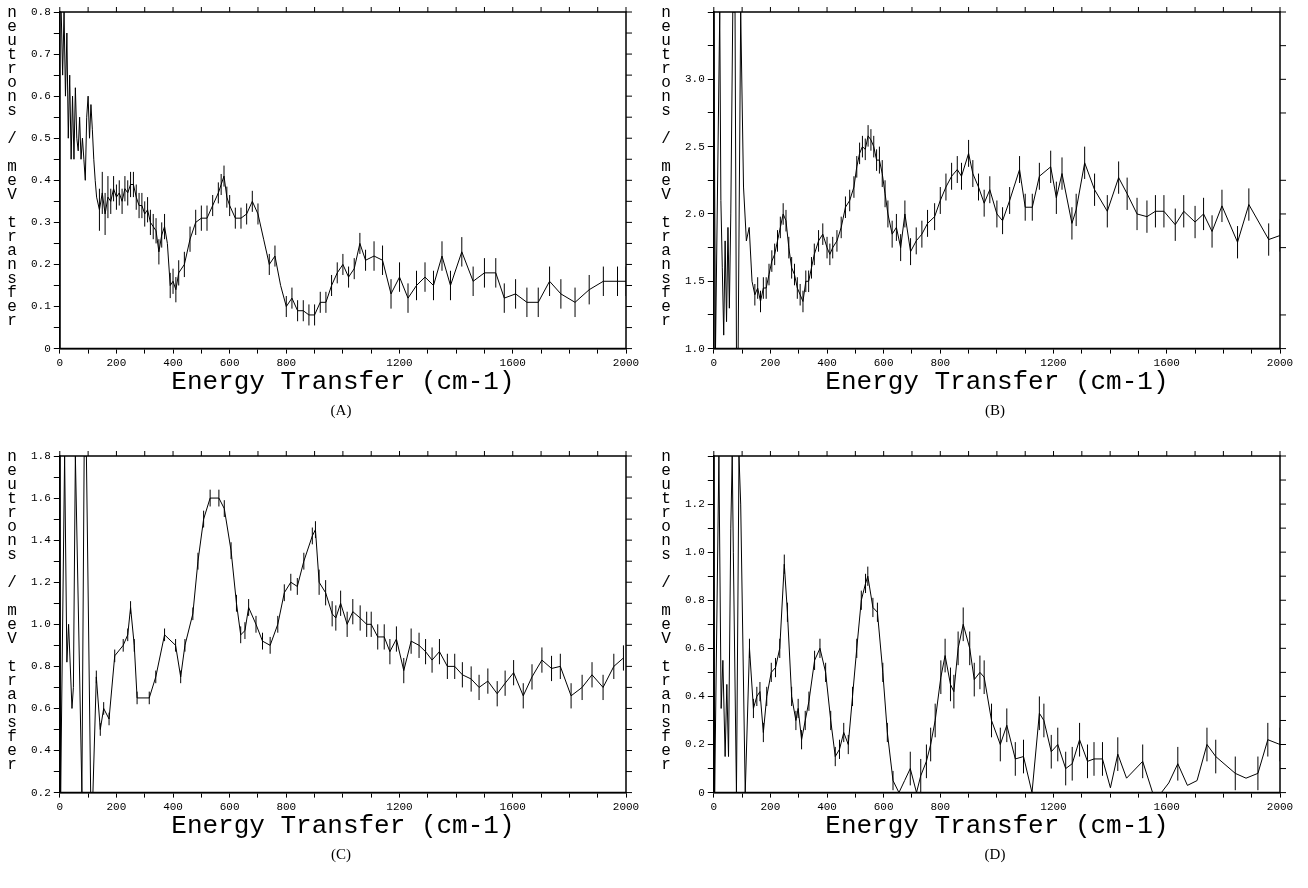  I want to click on text: (A), so click(341, 410).